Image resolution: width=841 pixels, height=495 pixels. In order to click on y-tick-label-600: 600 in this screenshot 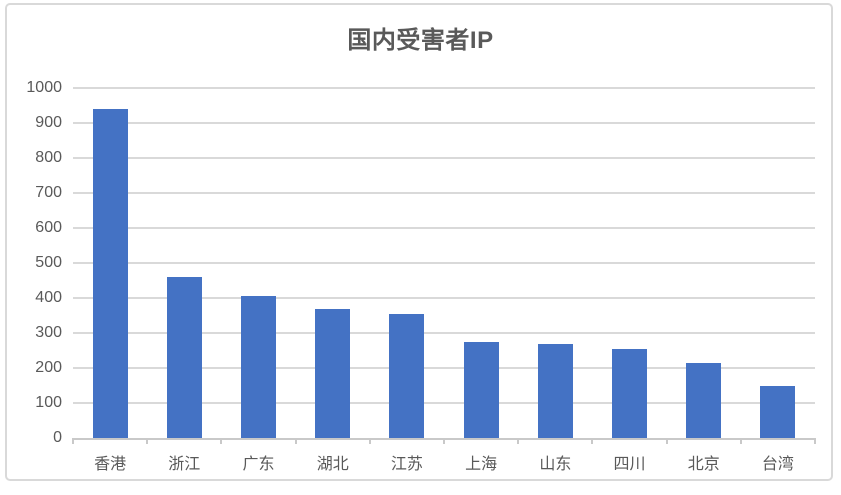, I will do `click(48, 227)`.